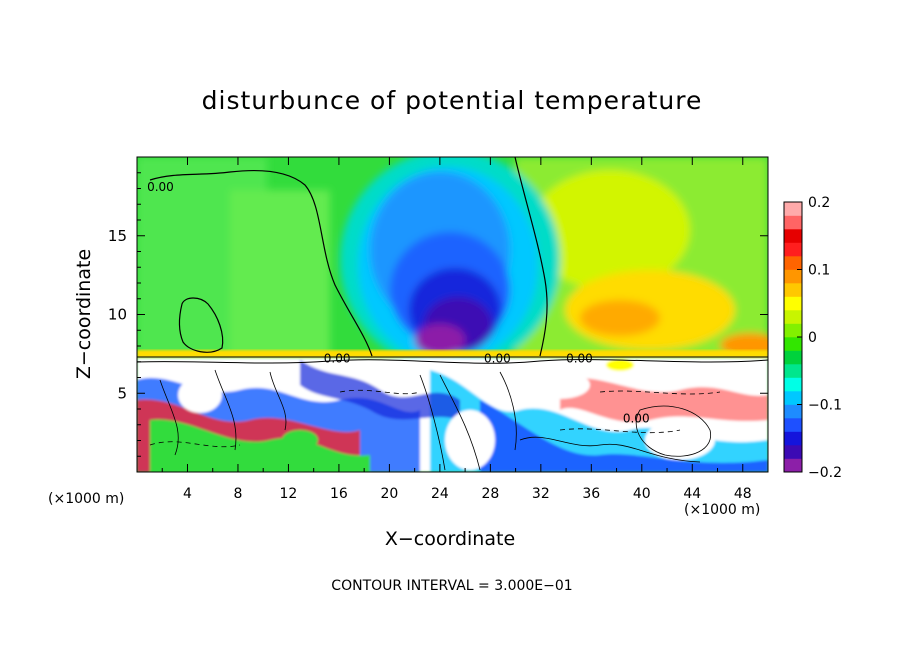 The width and height of the screenshot is (904, 654). What do you see at coordinates (450, 539) in the screenshot?
I see `x-axis-label: X−coordinate` at bounding box center [450, 539].